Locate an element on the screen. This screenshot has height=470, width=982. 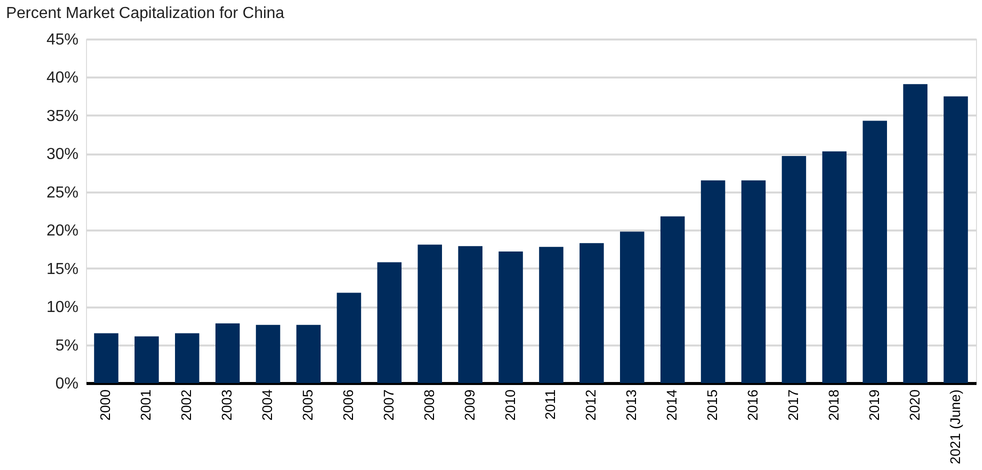
y-tick-label: 15% is located at coordinates (62, 269).